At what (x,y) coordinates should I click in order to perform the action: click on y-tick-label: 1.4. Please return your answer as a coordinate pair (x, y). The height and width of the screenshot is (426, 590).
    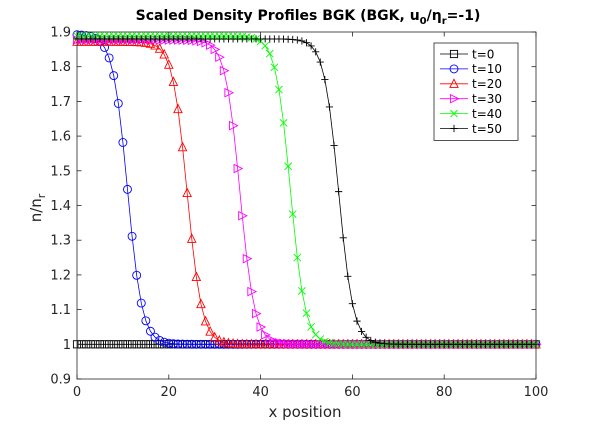
    Looking at the image, I should click on (60, 206).